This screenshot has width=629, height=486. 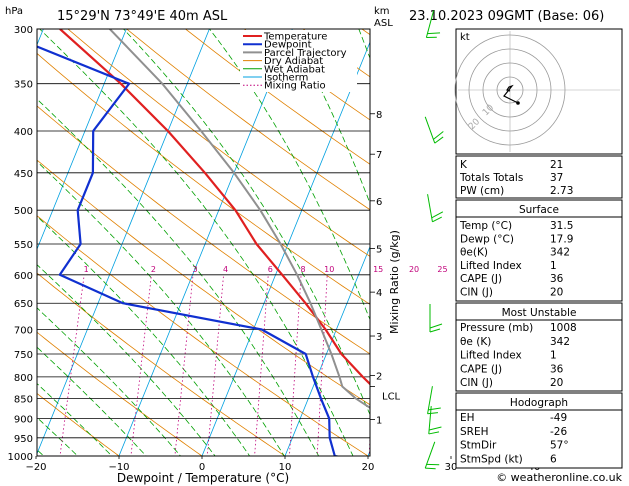 What do you see at coordinates (474, 253) in the screenshot?
I see `surface-row-label: θe(K)` at bounding box center [474, 253].